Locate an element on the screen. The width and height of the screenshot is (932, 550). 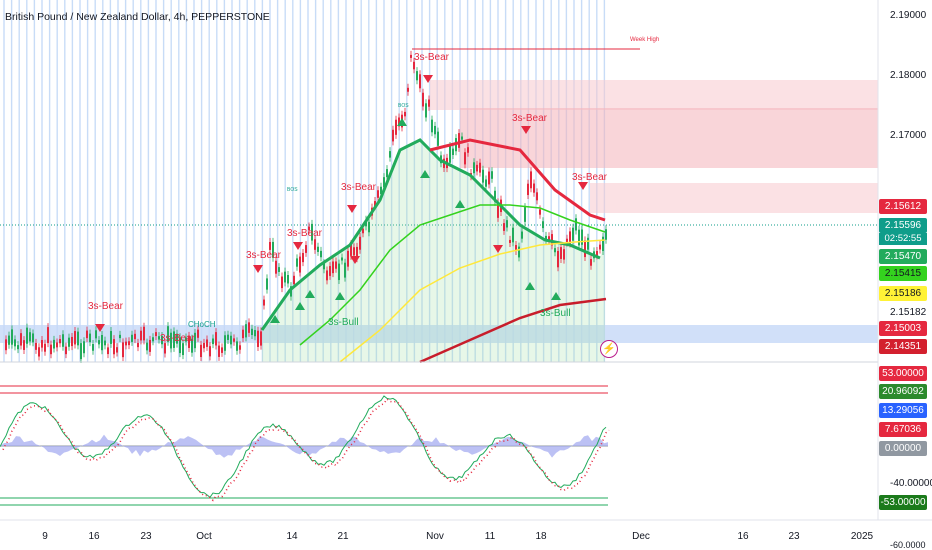
osc-dotted-line is located at coordinates (306, 449).